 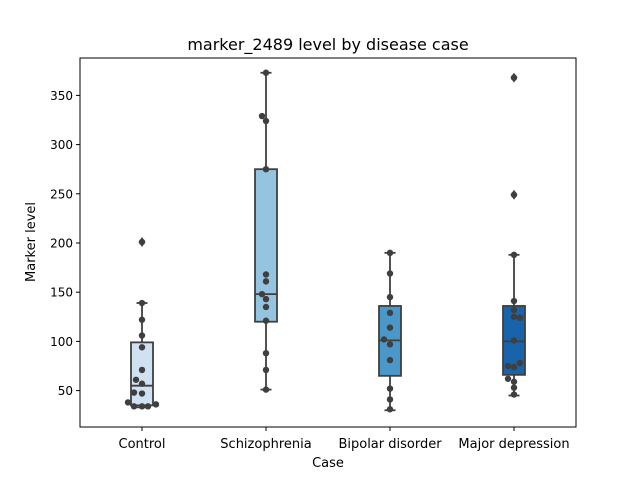 I want to click on y-tick-label: 100, so click(x=61, y=342).